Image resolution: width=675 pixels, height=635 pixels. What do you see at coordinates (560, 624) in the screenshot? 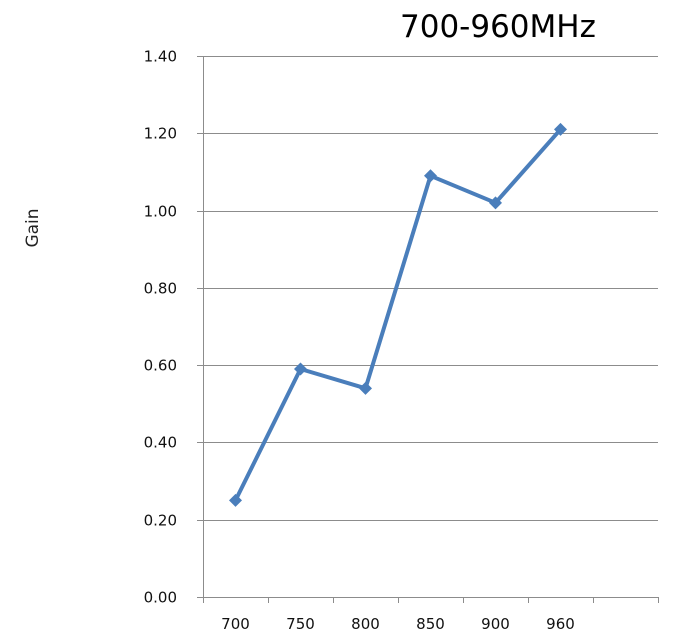
I see `x-tick-label: 960` at bounding box center [560, 624].